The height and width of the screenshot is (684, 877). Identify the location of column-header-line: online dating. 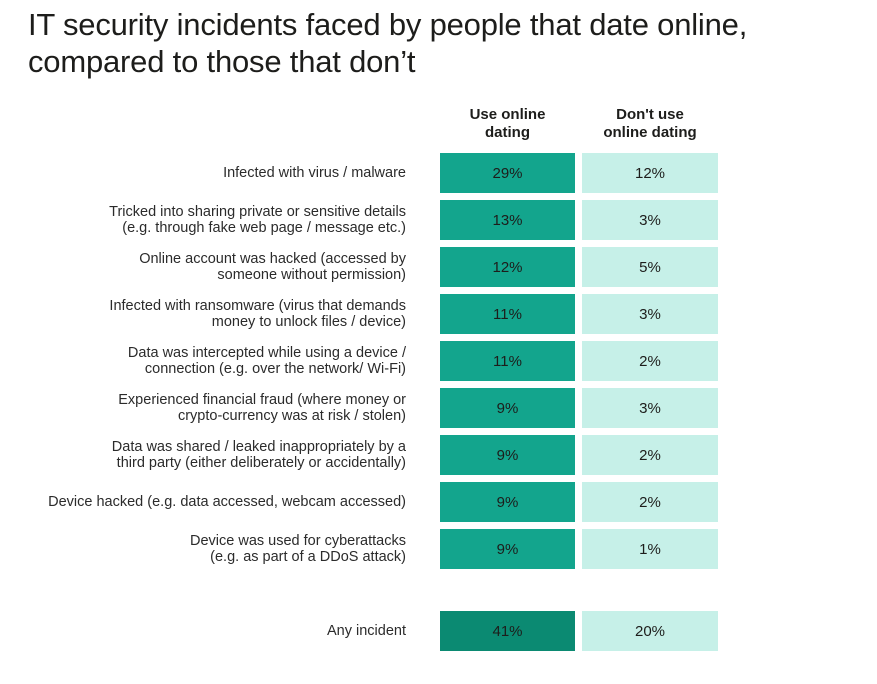
(650, 132).